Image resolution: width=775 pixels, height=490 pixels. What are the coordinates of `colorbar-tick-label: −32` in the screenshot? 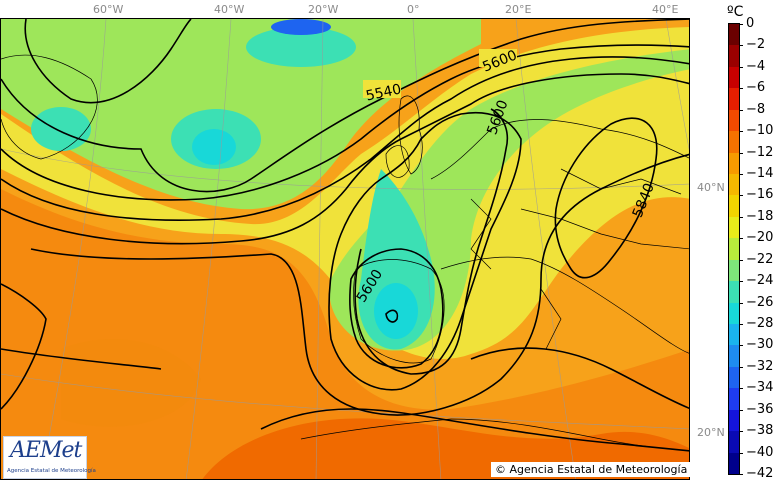 It's located at (760, 366).